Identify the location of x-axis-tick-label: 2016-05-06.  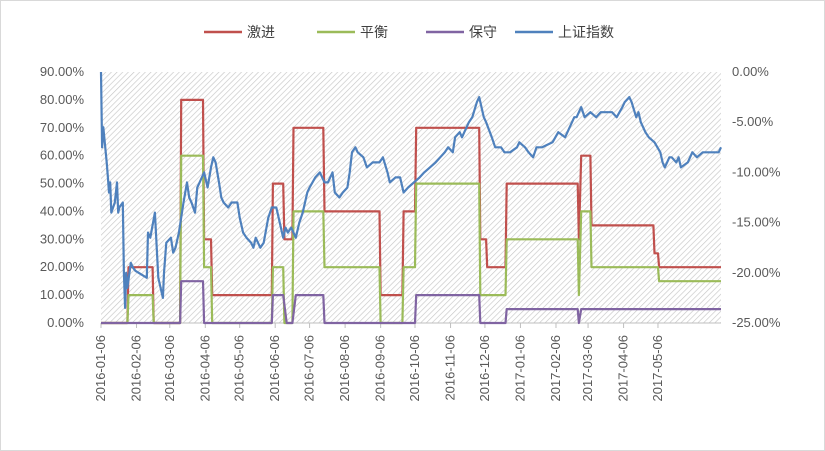
(239, 368).